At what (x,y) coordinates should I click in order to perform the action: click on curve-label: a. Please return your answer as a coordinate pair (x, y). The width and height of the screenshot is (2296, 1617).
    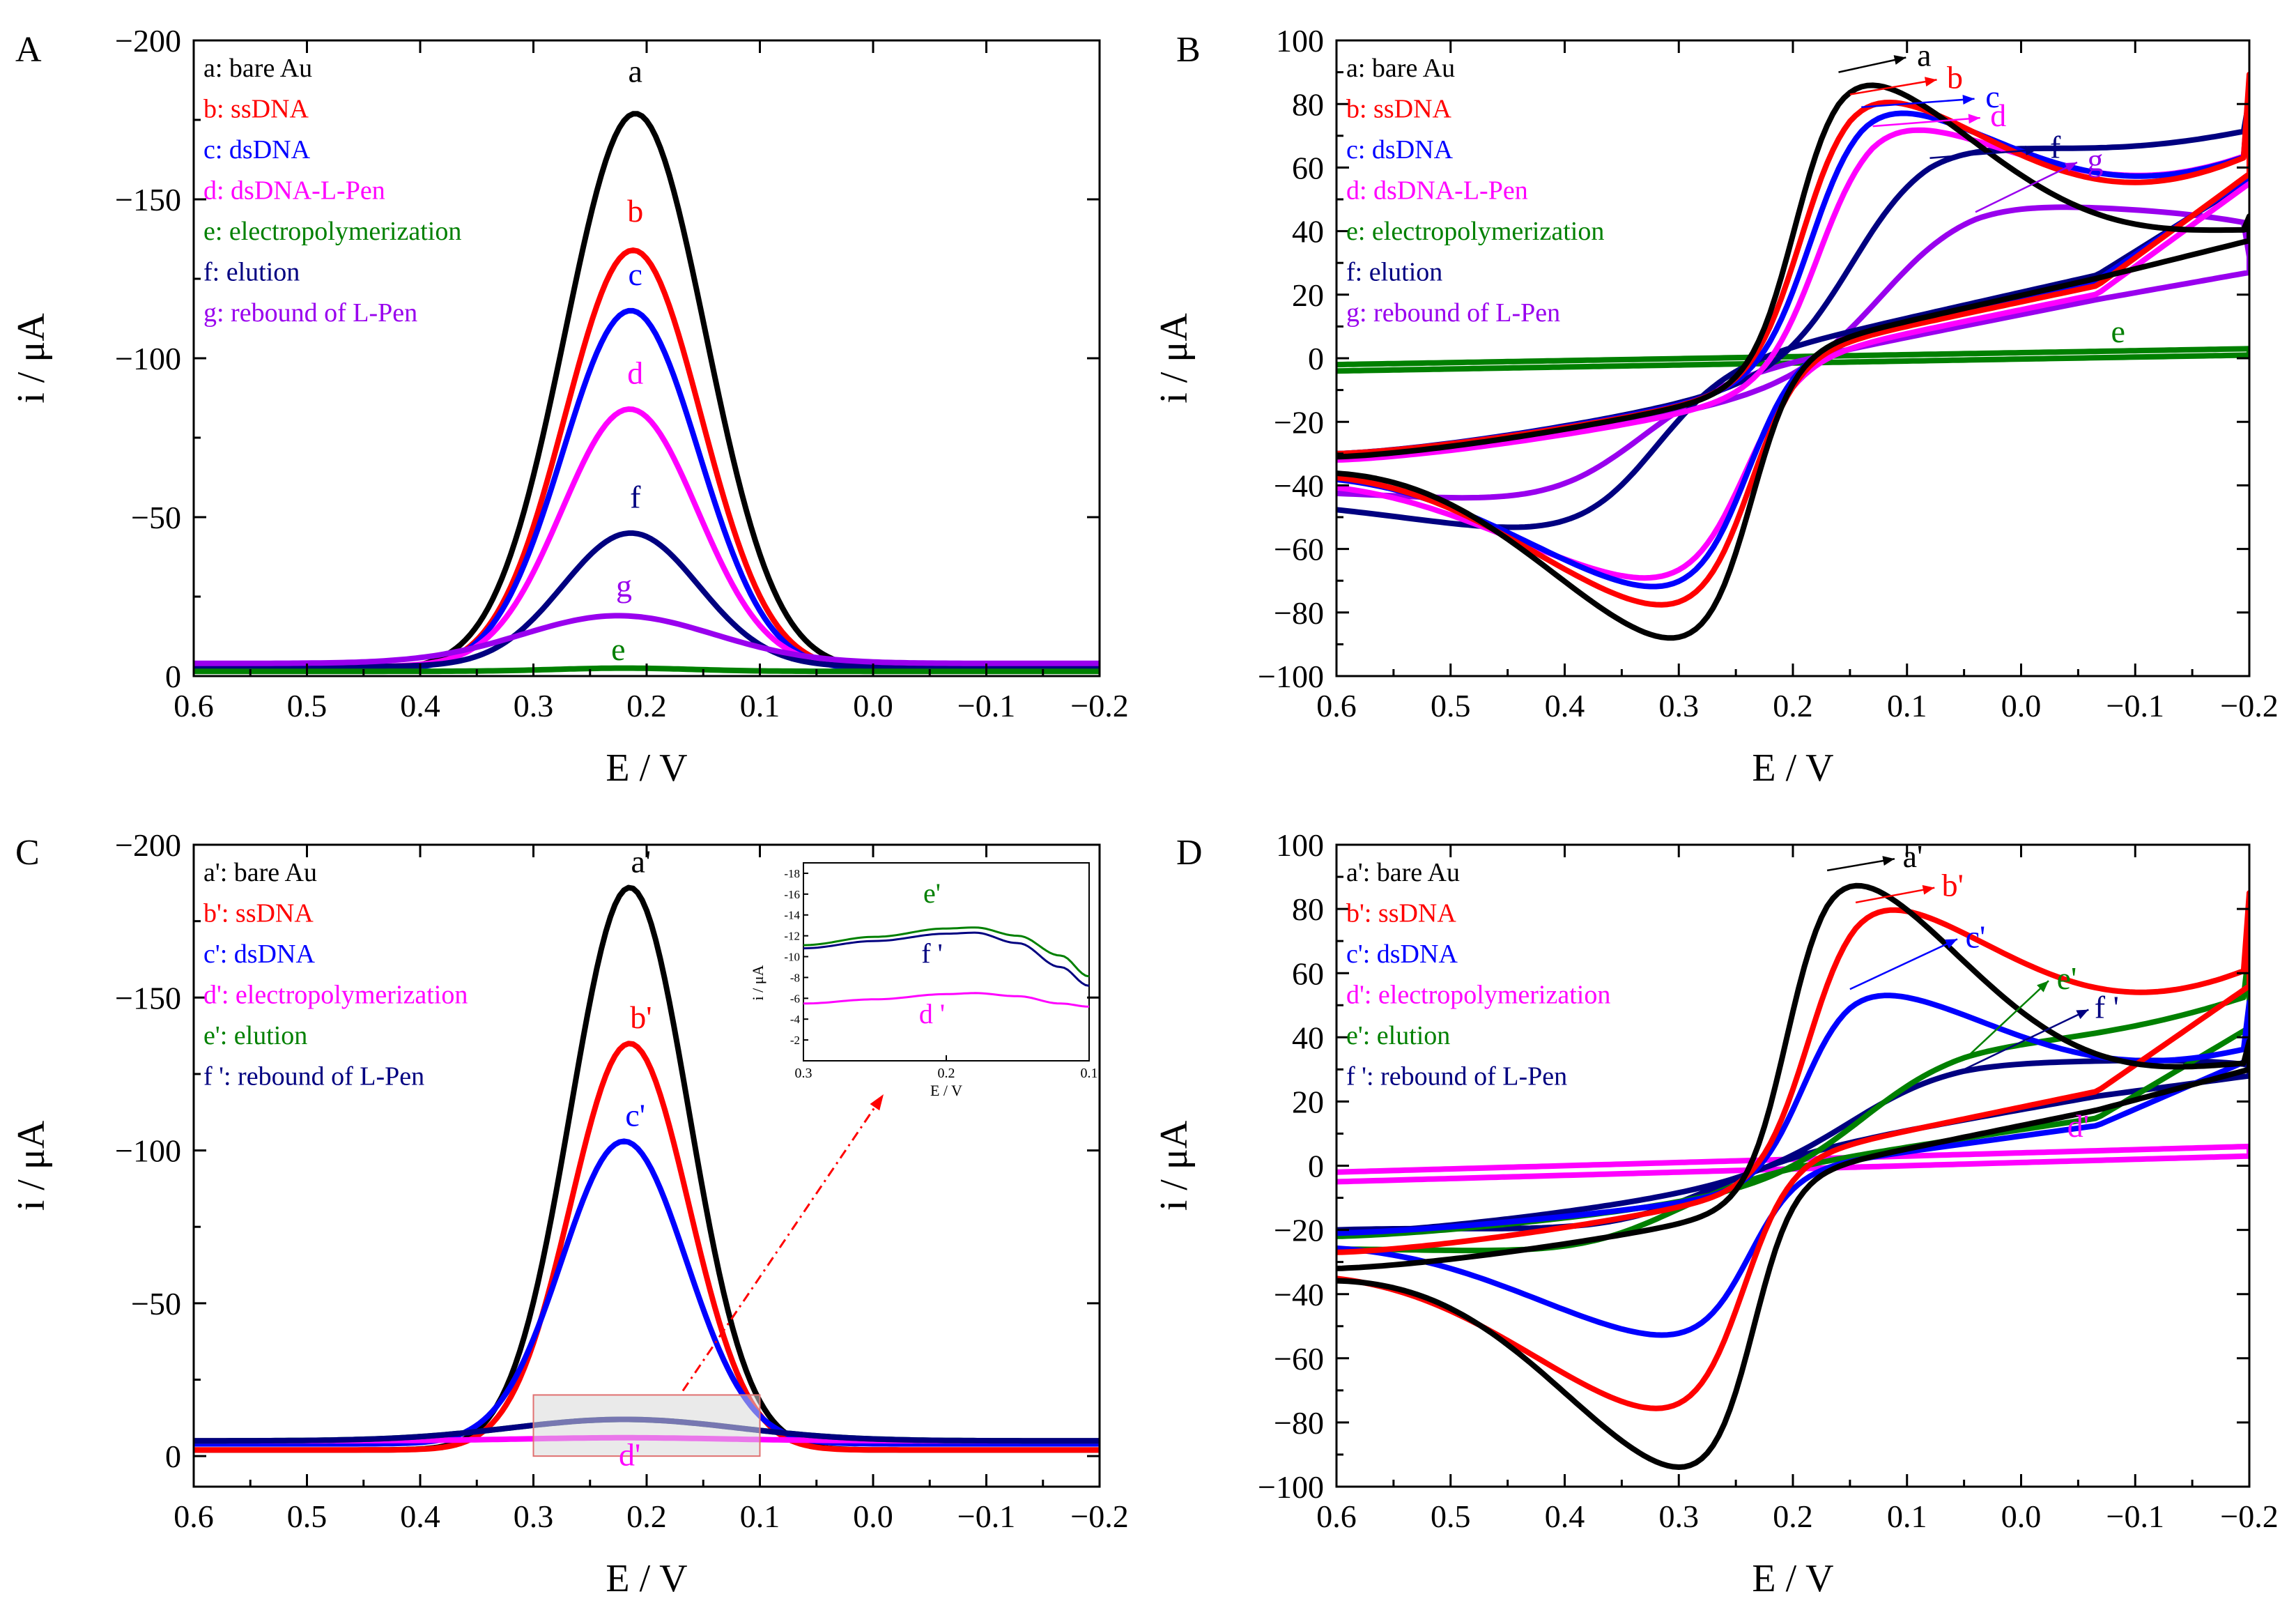
    Looking at the image, I should click on (635, 71).